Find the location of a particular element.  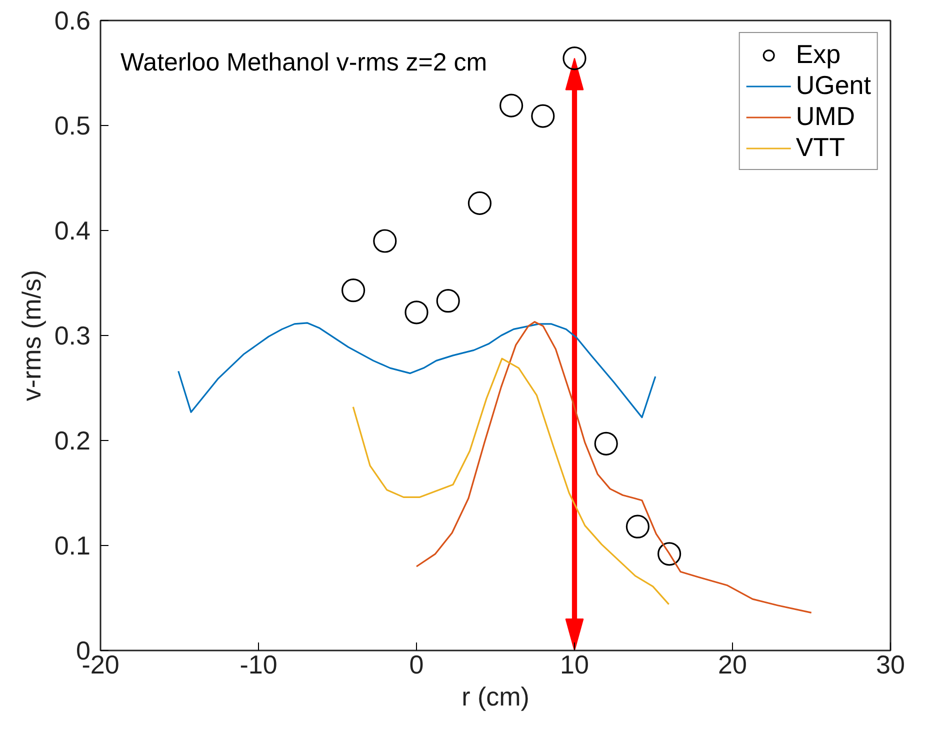

legend-label: UMD is located at coordinates (826, 116).